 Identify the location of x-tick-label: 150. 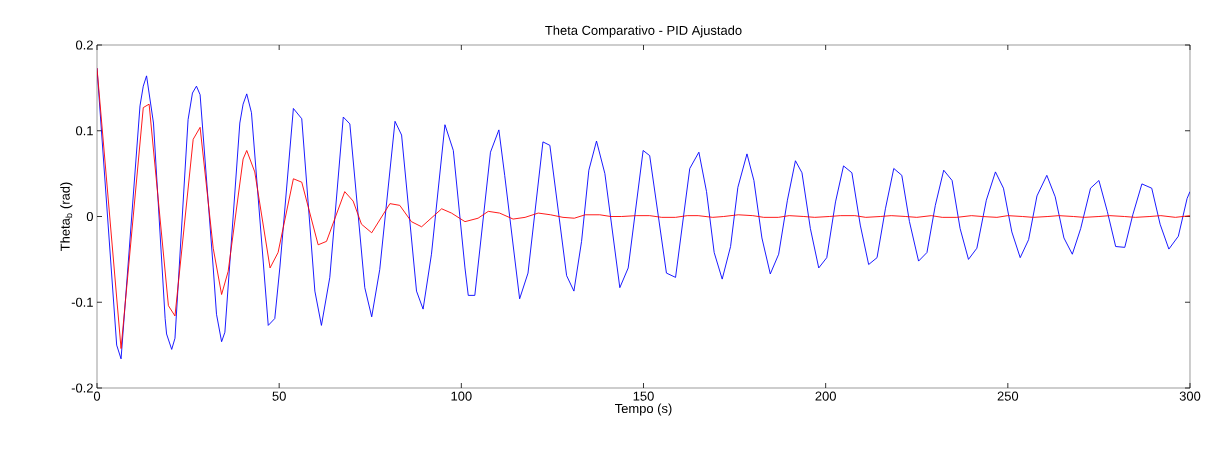
(643, 396).